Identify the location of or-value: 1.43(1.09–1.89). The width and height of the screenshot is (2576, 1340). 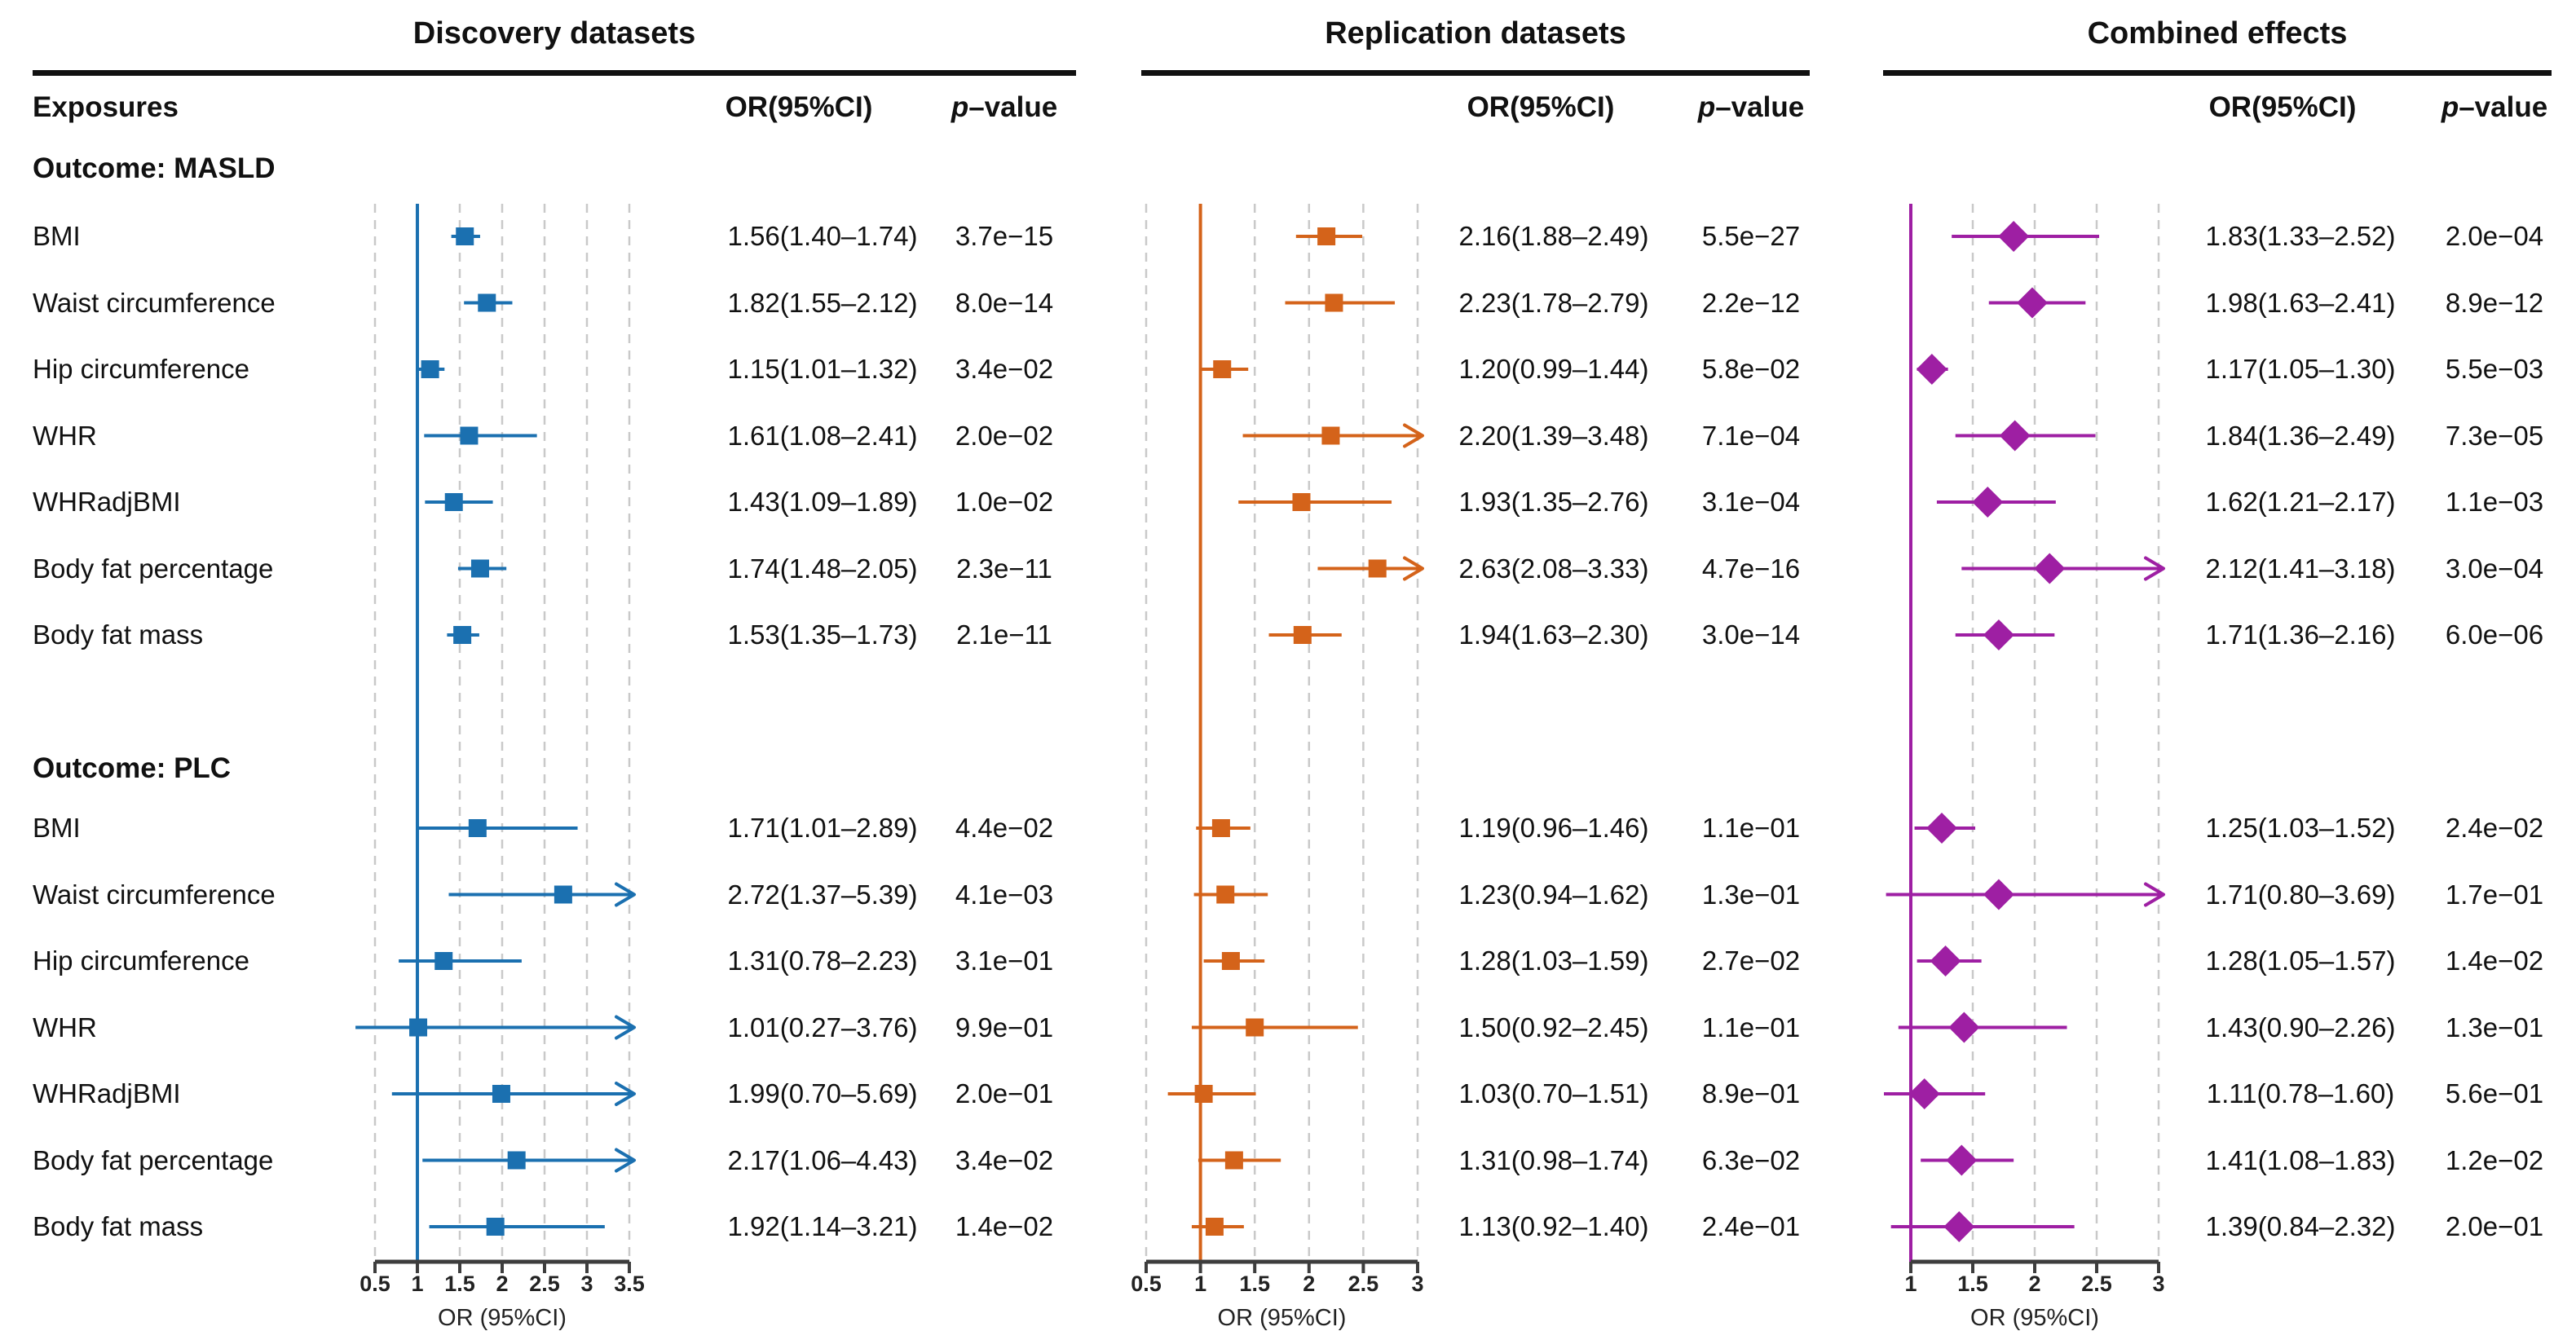
(822, 502).